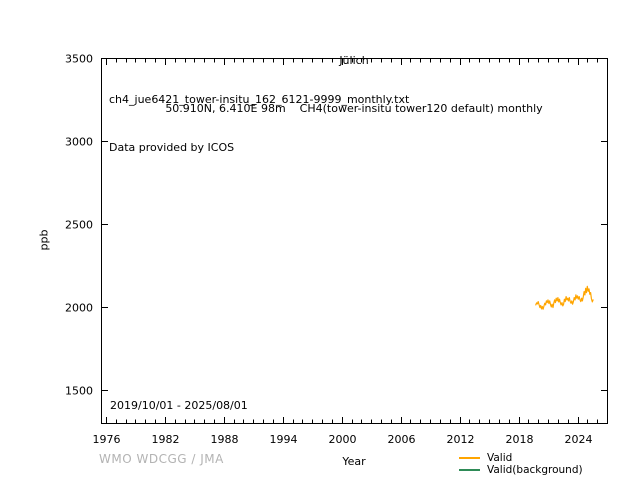 The height and width of the screenshot is (480, 640). I want to click on legend-item-valid: Valid, so click(521, 458).